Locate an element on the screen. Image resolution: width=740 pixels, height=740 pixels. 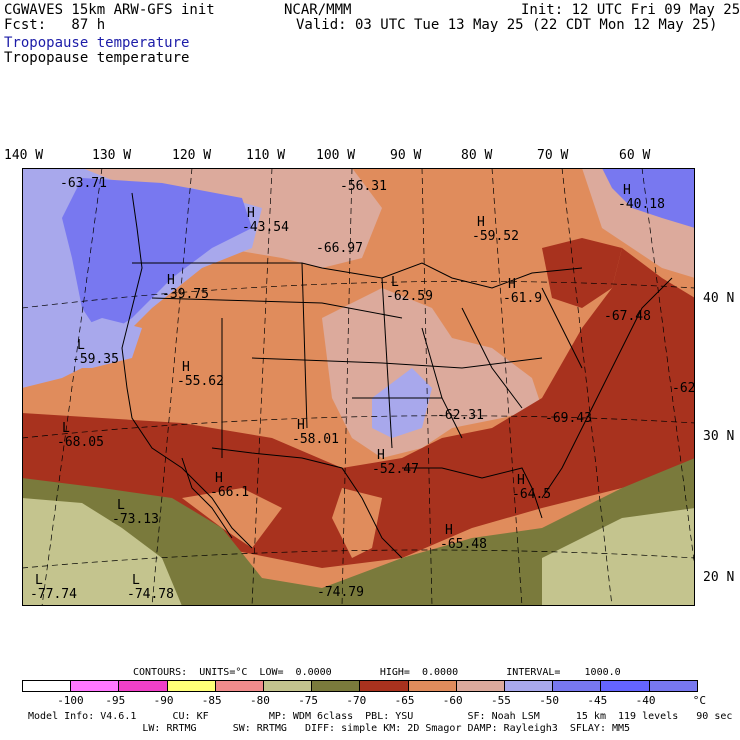
colorbar-label: -65 is located at coordinates (404, 700).